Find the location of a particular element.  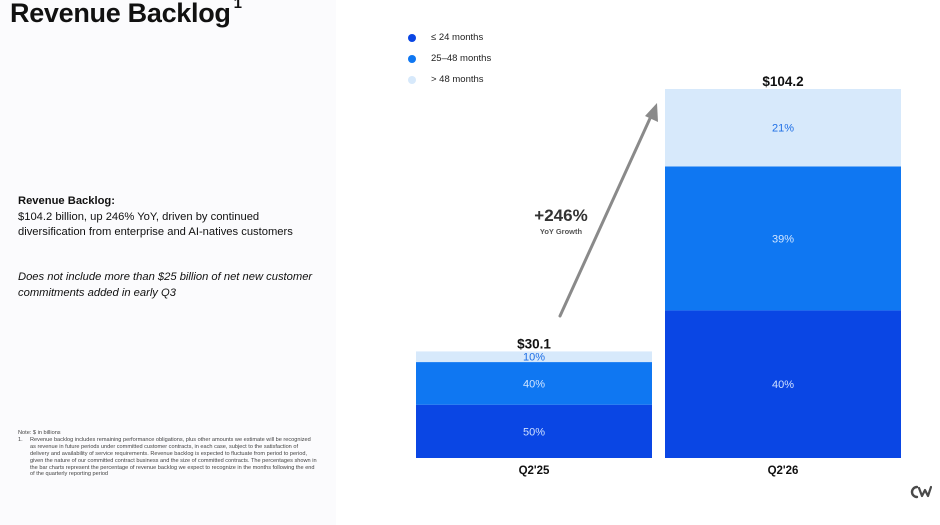

x-tick-label: Q2'26 is located at coordinates (783, 471).